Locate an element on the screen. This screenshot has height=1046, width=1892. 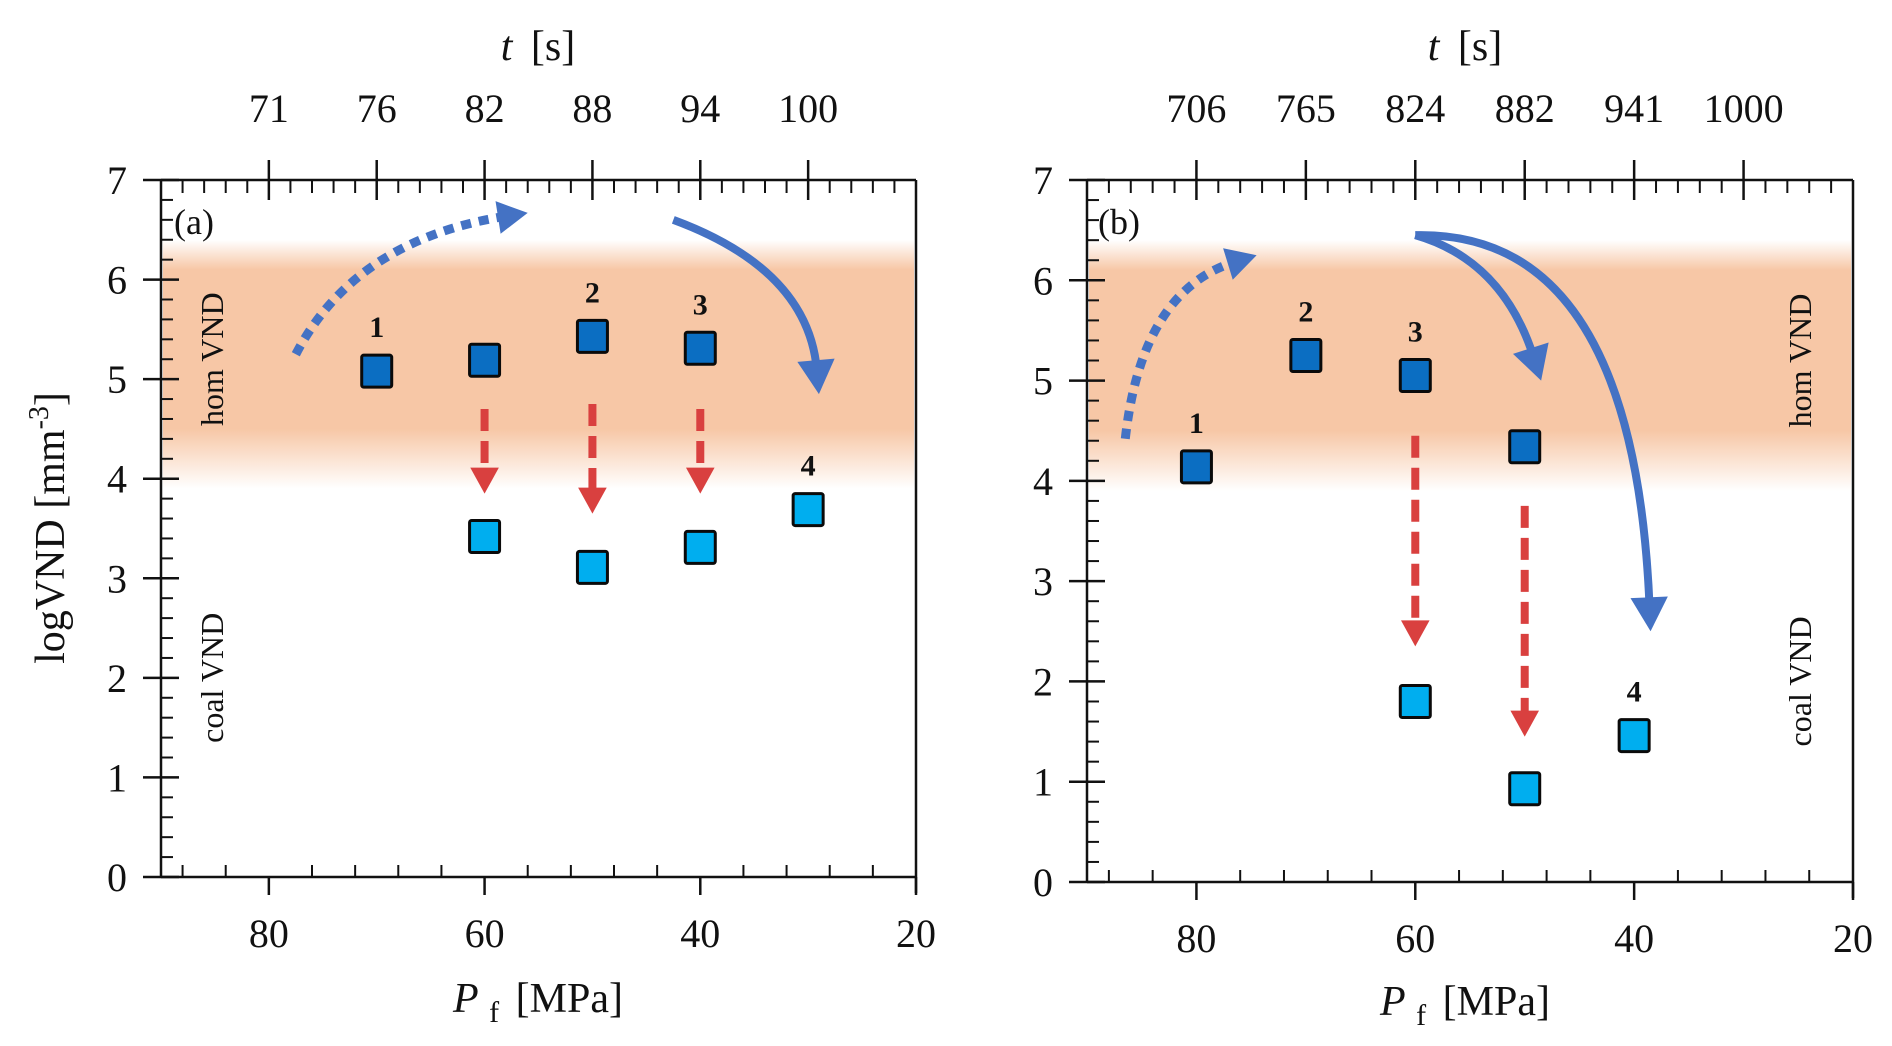
top-tick-label: 71 is located at coordinates (269, 108).